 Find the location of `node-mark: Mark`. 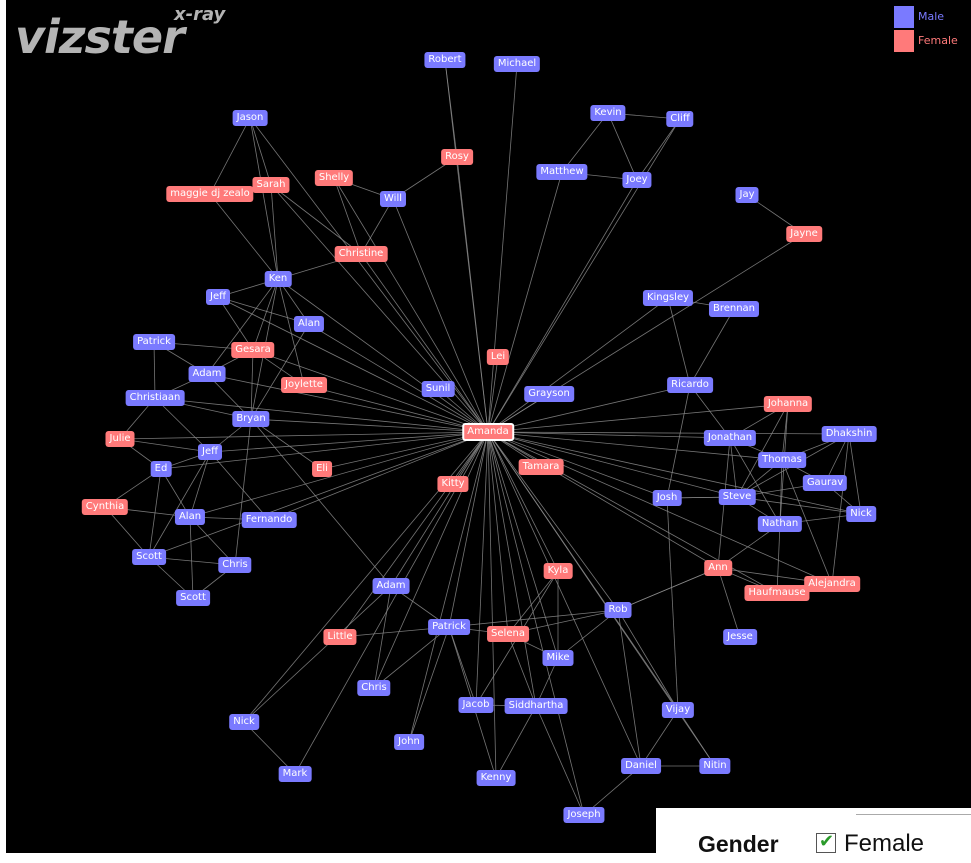

node-mark: Mark is located at coordinates (295, 774).